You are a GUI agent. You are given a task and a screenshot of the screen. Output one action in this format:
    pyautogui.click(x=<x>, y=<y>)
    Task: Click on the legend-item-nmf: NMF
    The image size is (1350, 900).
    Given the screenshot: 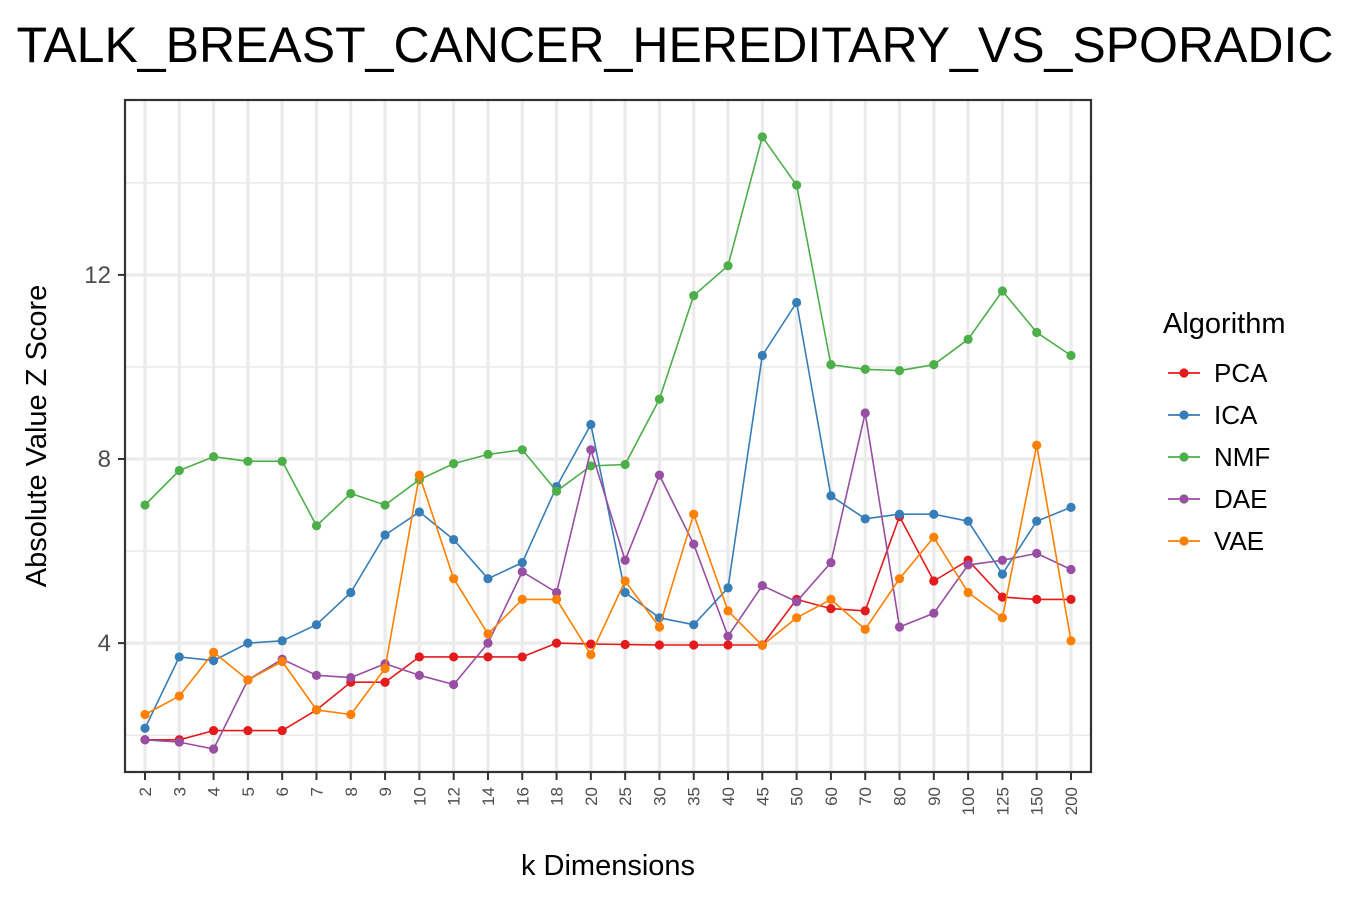 What is the action you would take?
    pyautogui.click(x=1219, y=457)
    